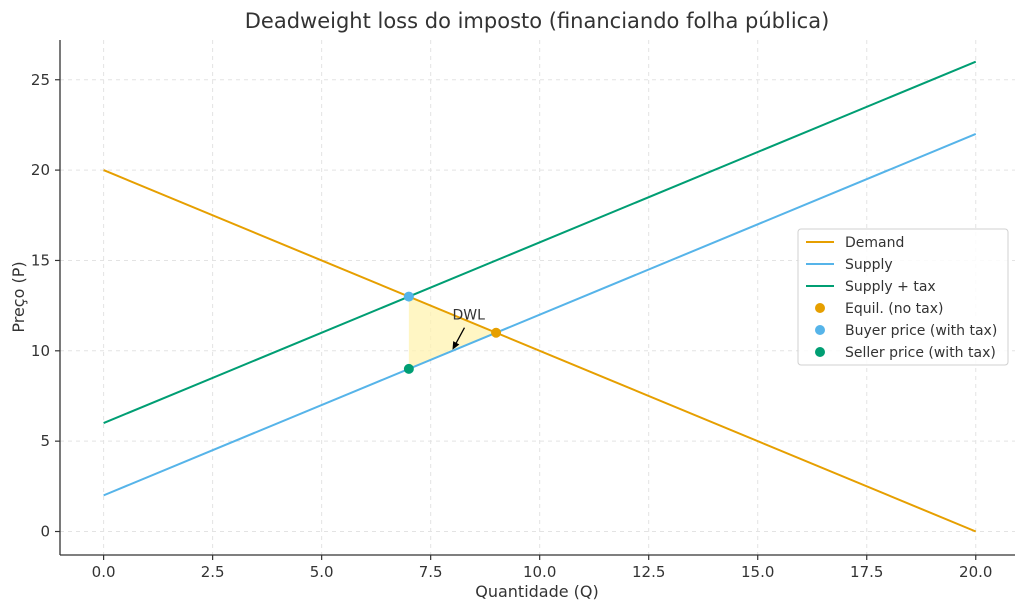  Describe the element at coordinates (408, 296) in the screenshot. I see `point-buyer-price-with-tax` at that location.